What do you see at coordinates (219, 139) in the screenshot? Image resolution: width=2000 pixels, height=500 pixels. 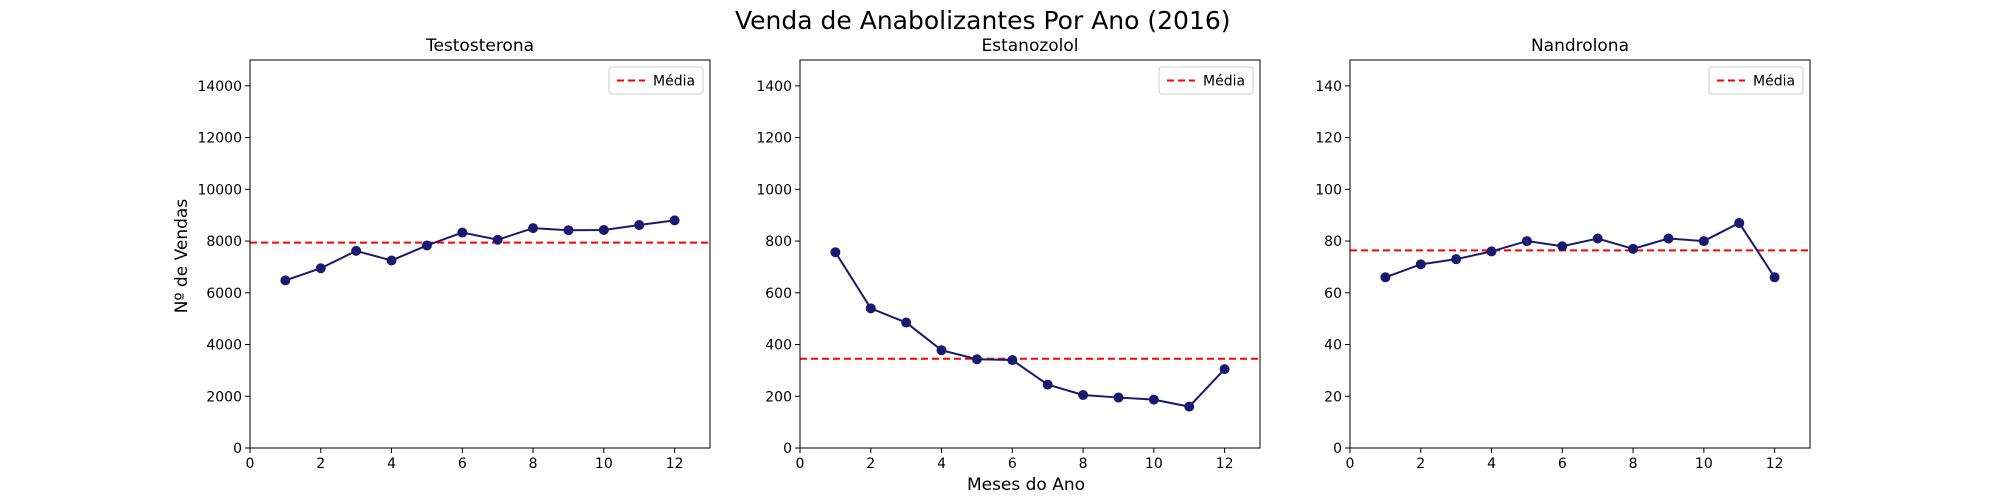 I see `y-tick-label: 12000` at bounding box center [219, 139].